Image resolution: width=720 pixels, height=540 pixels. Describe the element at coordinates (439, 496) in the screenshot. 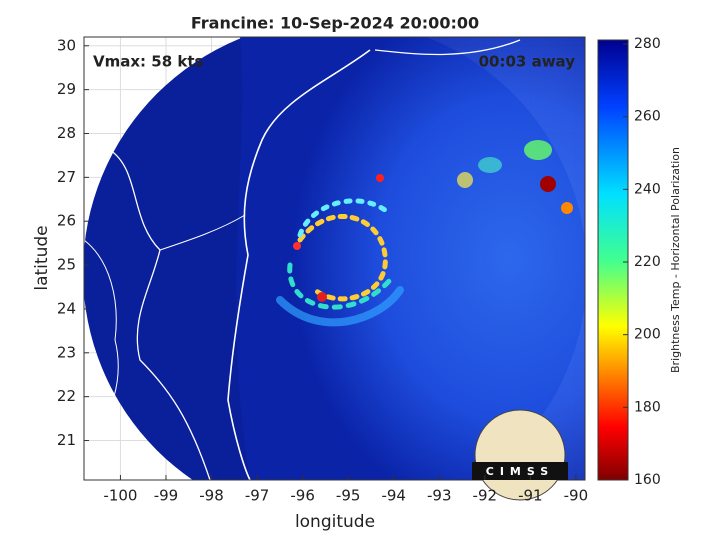

I see `x-tick-label: -93` at that location.